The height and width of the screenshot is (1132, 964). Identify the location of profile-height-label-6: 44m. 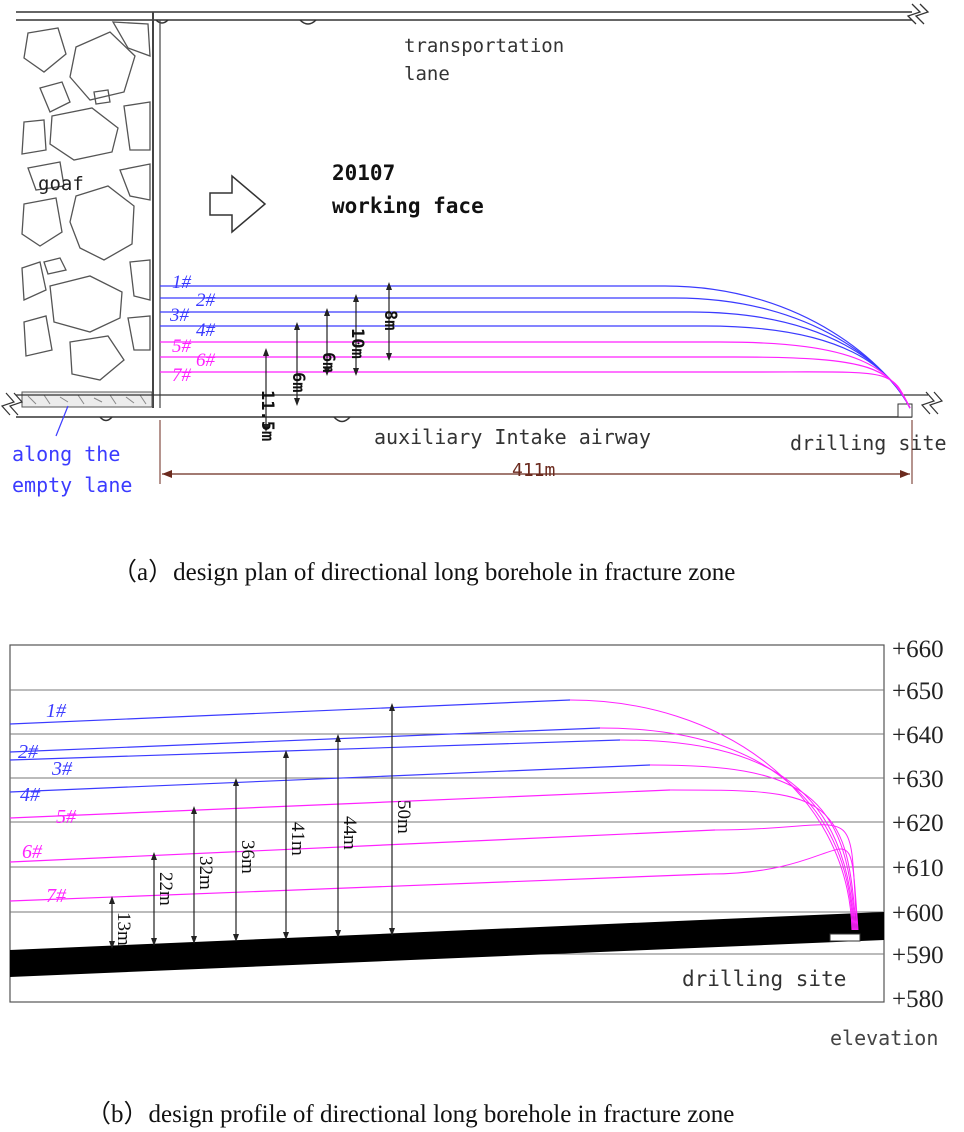
(349, 833).